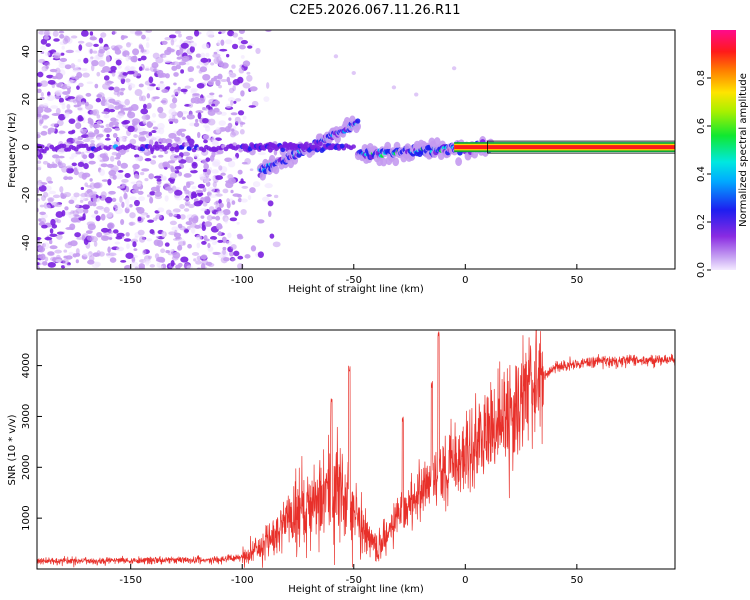  Describe the element at coordinates (336, 56) in the screenshot. I see `stray-blob` at that location.